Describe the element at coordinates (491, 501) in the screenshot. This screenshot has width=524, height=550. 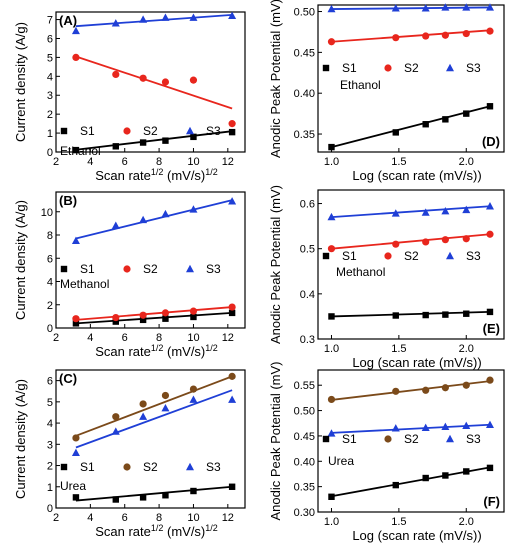
I see `panel-label: (F)` at that location.